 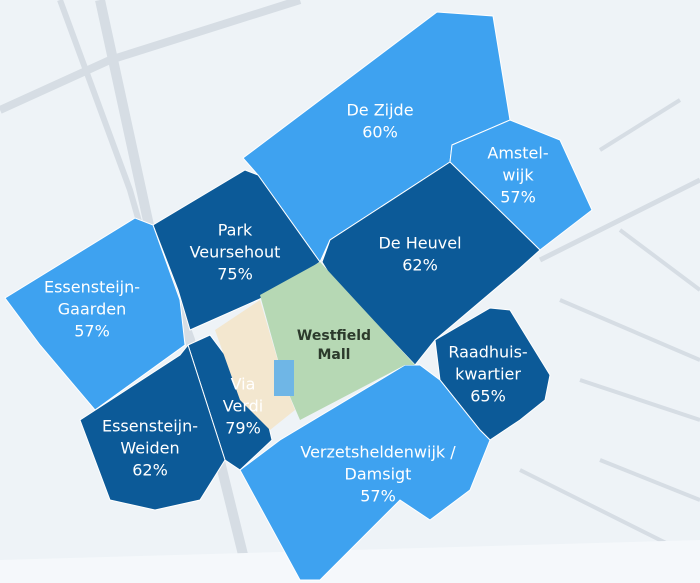 What do you see at coordinates (255, 365) in the screenshot?
I see `parking` at bounding box center [255, 365].